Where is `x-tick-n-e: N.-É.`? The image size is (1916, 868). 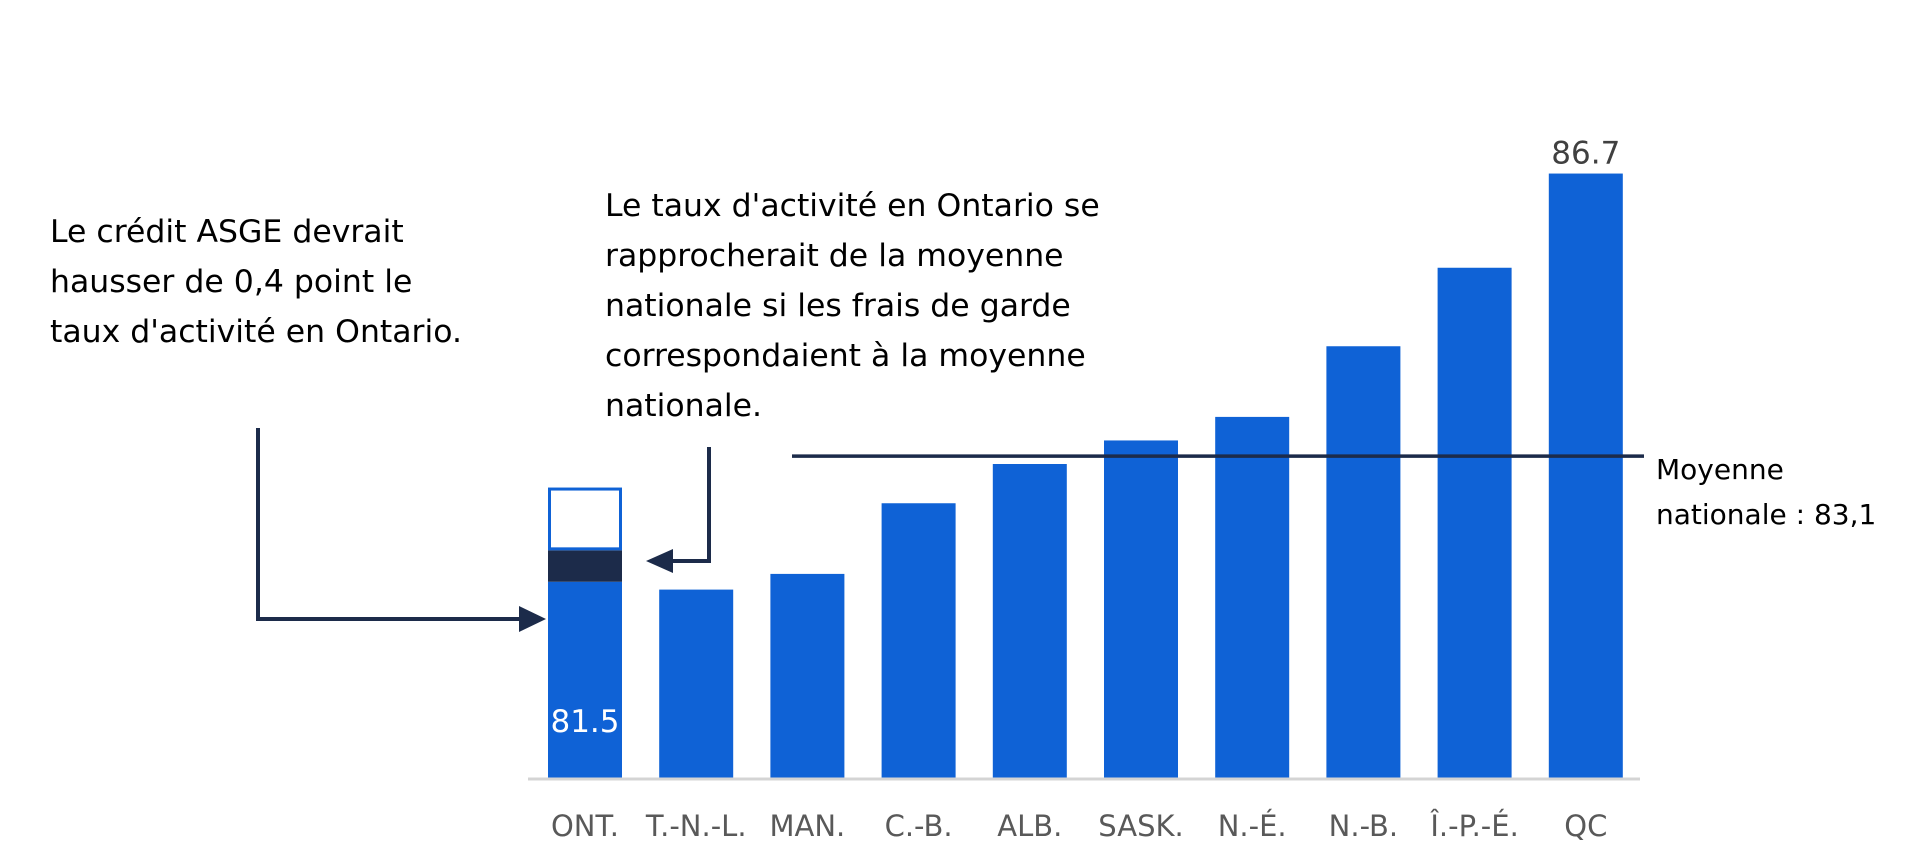 x-tick-n-e: N.-É. is located at coordinates (1252, 826).